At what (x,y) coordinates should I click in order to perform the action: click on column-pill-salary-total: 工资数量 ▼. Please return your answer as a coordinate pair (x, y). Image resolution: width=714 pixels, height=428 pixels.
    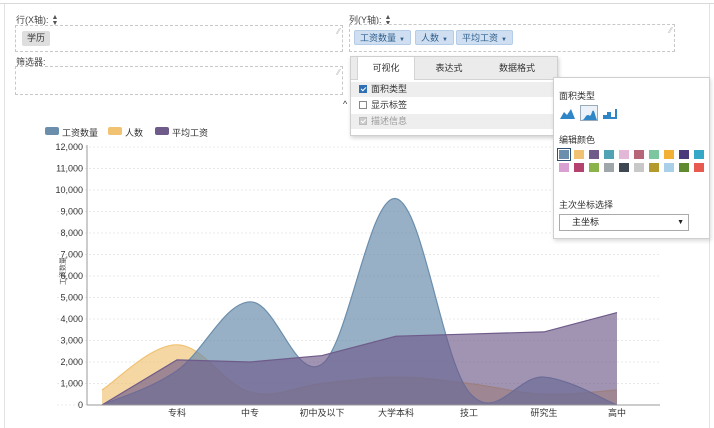
    Looking at the image, I should click on (382, 37).